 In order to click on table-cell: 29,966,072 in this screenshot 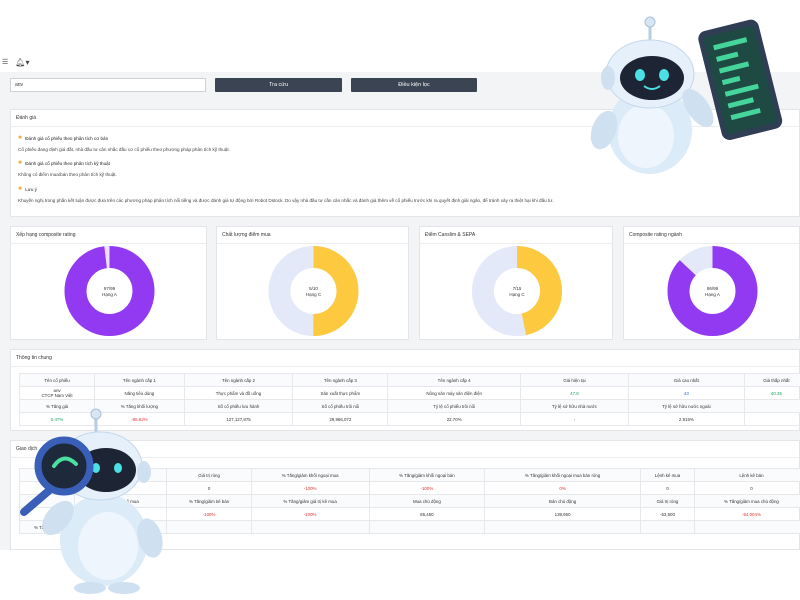, I will do `click(340, 419)`.